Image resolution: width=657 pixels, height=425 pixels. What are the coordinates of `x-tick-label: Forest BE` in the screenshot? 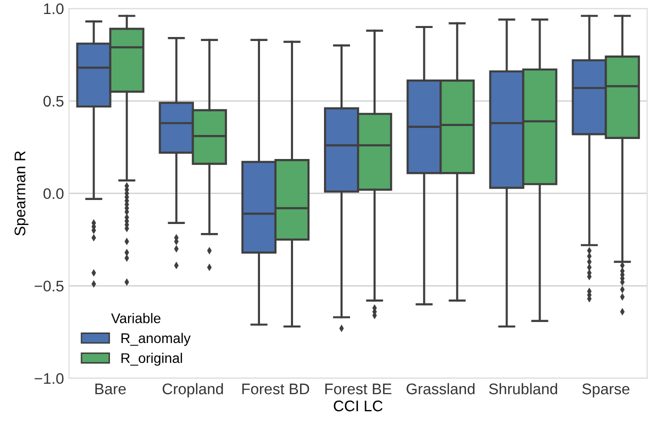 It's located at (358, 389).